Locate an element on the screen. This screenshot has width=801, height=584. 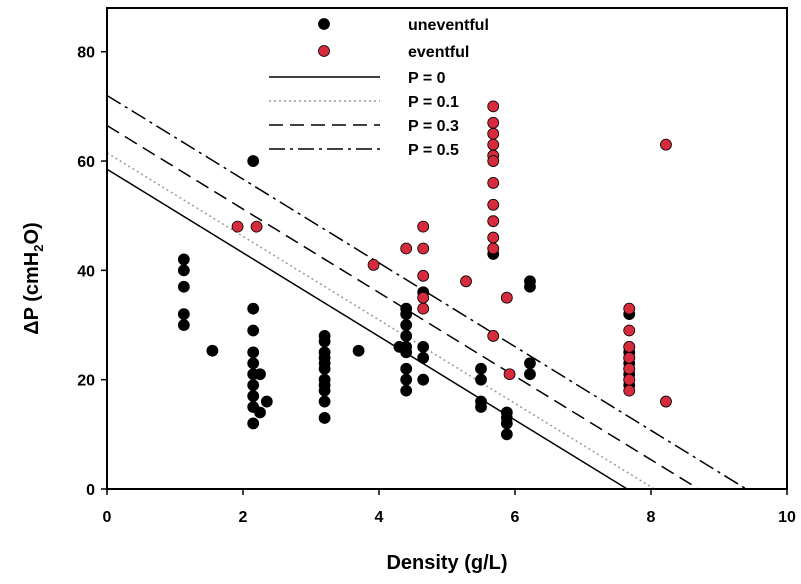
x-axis-title: Density (g/L) is located at coordinates (446, 563).